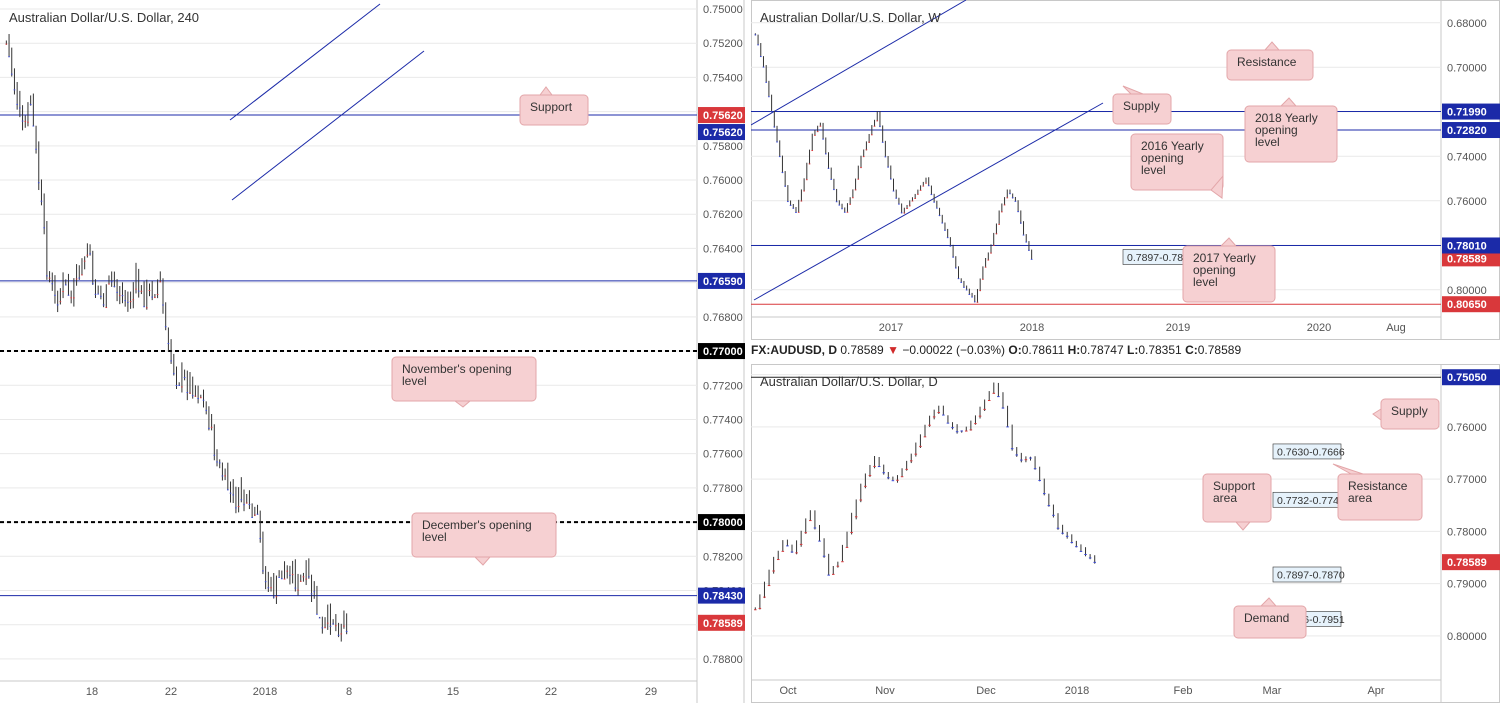 This screenshot has width=1500, height=703. What do you see at coordinates (723, 420) in the screenshot?
I see `price-tick-label: 0.77400` at bounding box center [723, 420].